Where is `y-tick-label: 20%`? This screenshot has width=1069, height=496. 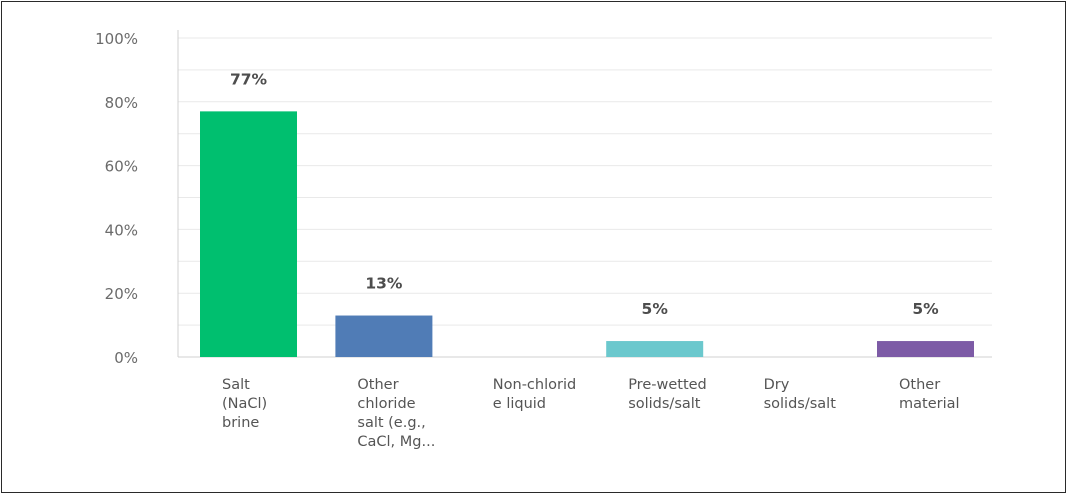 y-tick-label: 20% is located at coordinates (121, 294).